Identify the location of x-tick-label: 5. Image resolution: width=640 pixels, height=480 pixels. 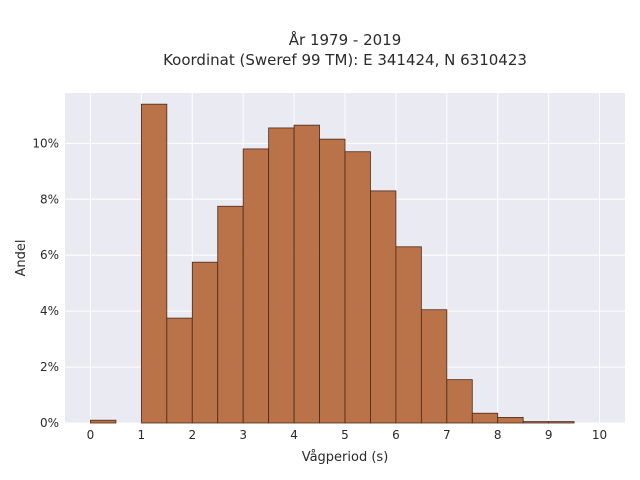
(345, 435).